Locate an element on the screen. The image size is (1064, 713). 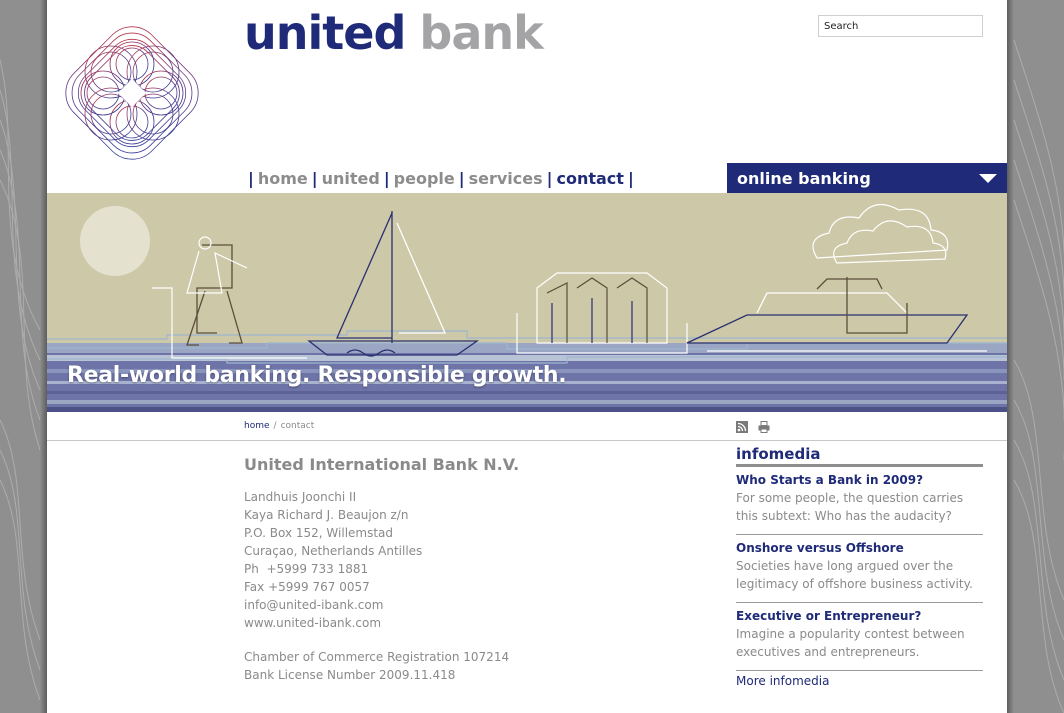
article-title-link: Onshore versus Offshore is located at coordinates (820, 548).